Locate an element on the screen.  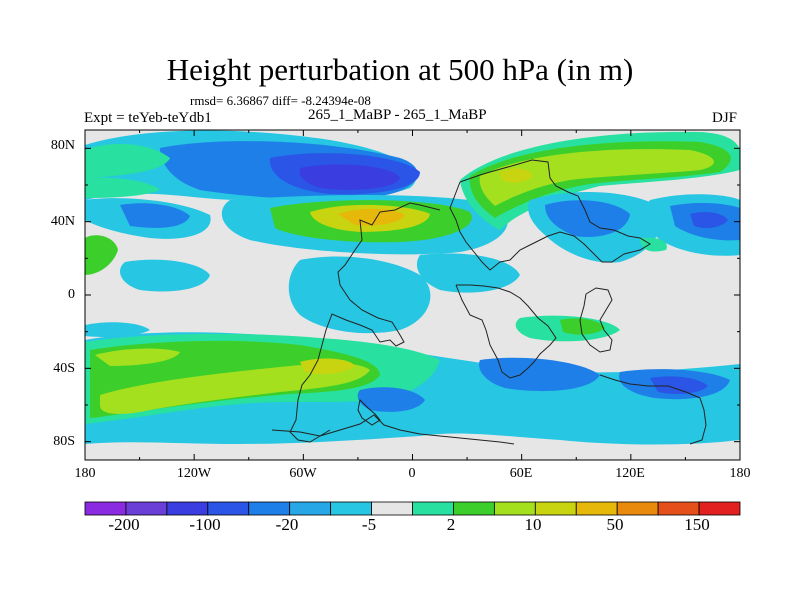
contour-ne-light-green is located at coordinates (596, 177).